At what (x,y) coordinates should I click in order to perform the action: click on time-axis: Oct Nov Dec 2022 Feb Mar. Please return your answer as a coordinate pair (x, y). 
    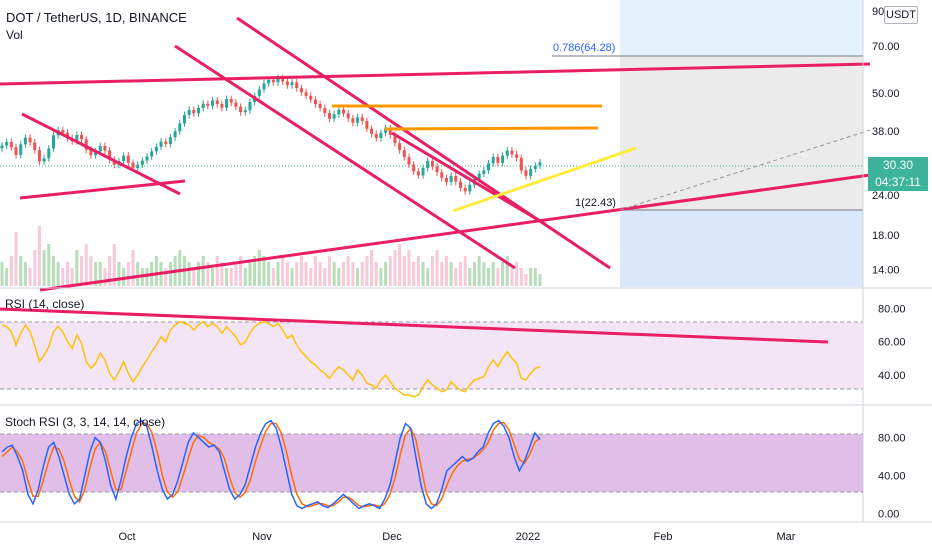
    Looking at the image, I should click on (456, 537).